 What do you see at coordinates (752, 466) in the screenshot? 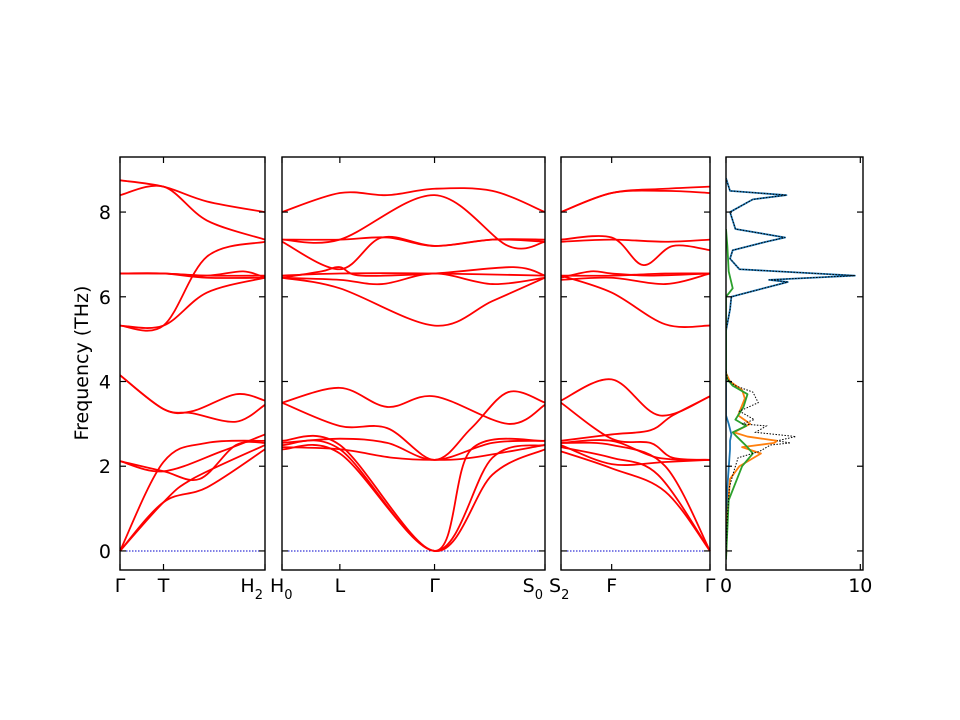
I see `partial-dos-line` at bounding box center [752, 466].